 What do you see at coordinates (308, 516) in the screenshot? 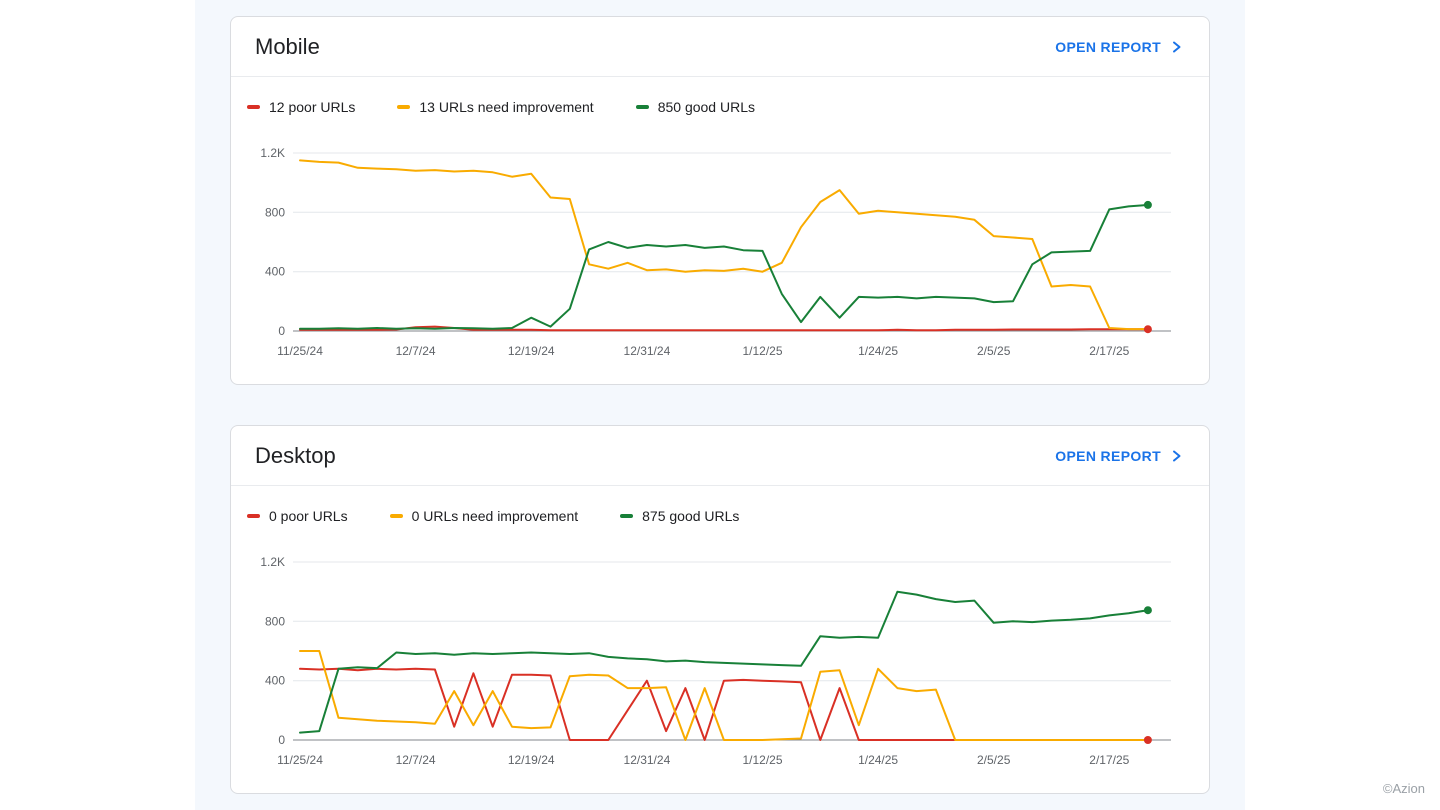
I see `legend-label-poor: 0 poor URLs` at bounding box center [308, 516].